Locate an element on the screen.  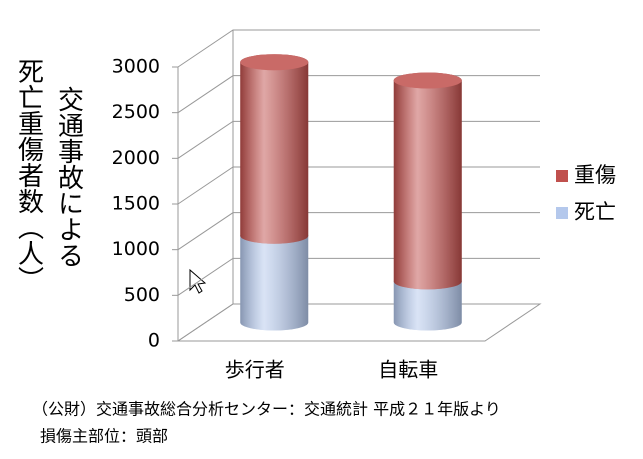
source-note: （公財）交通事故総合分析センター：交通統計 平成２１年版より is located at coordinates (266, 409).